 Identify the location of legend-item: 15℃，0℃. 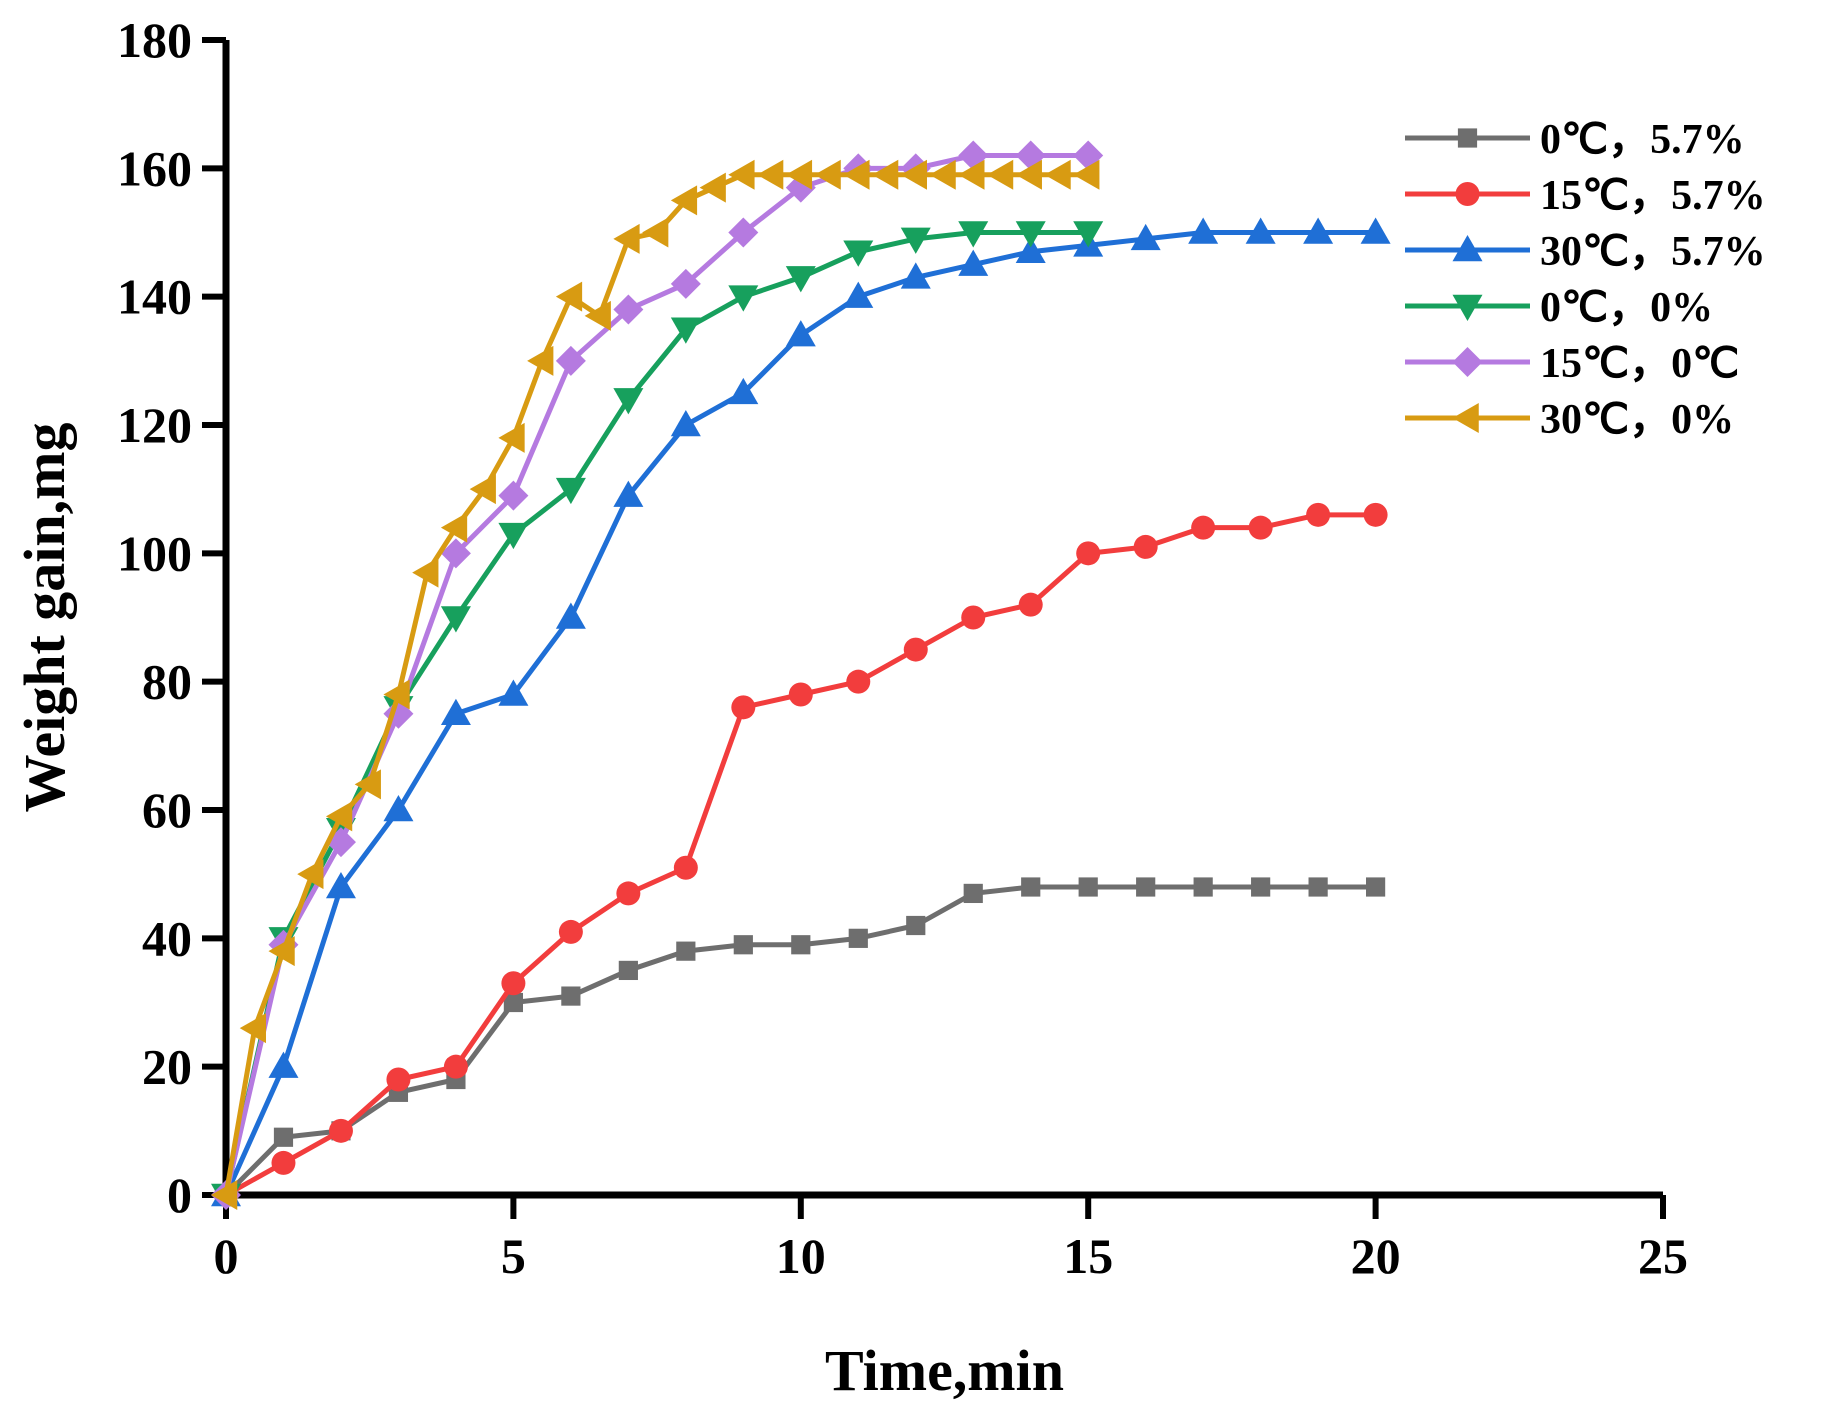
(1572, 364).